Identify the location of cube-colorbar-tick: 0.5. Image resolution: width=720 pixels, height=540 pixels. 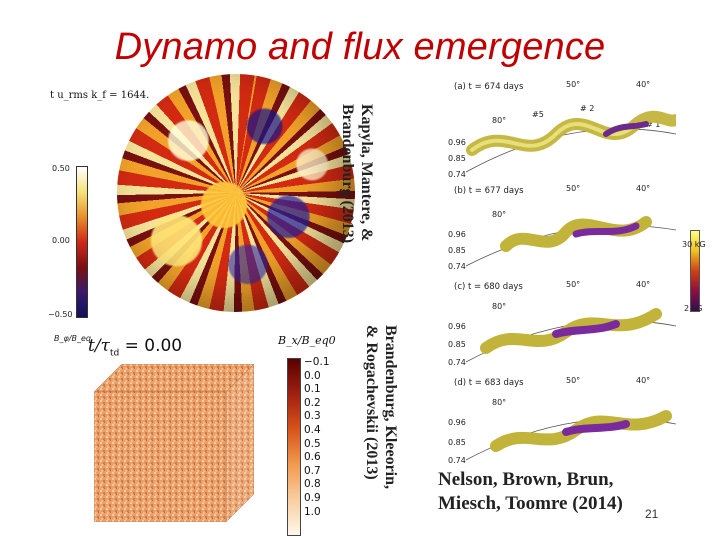
(312, 443).